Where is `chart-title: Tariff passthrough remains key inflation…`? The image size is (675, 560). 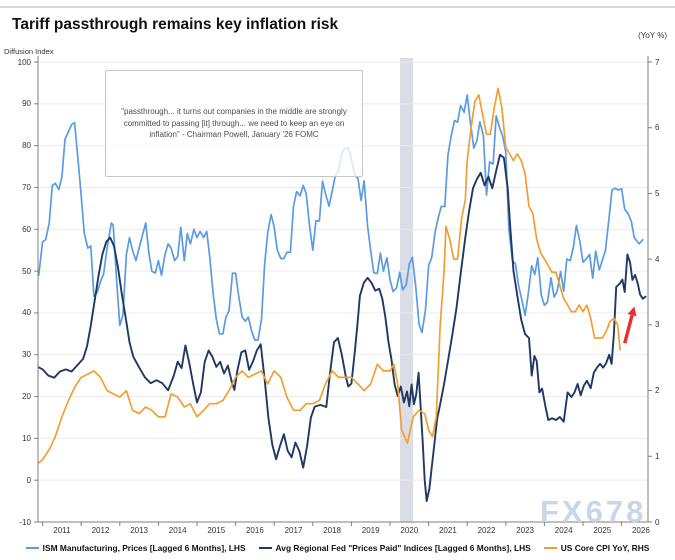
chart-title: Tariff passthrough remains key inflation… is located at coordinates (175, 24).